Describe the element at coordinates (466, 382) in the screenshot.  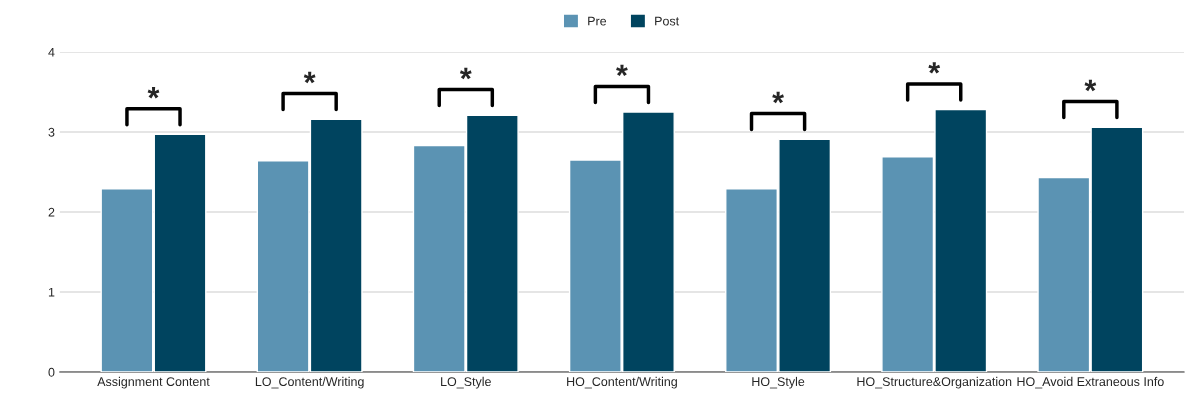
I see `x-tick-label: LO_Style` at that location.